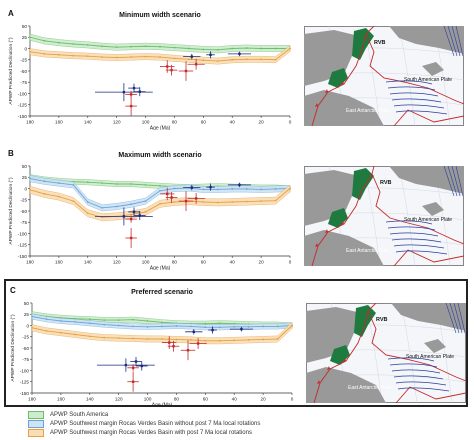  I want to click on panel-letter: A, so click(11, 13).